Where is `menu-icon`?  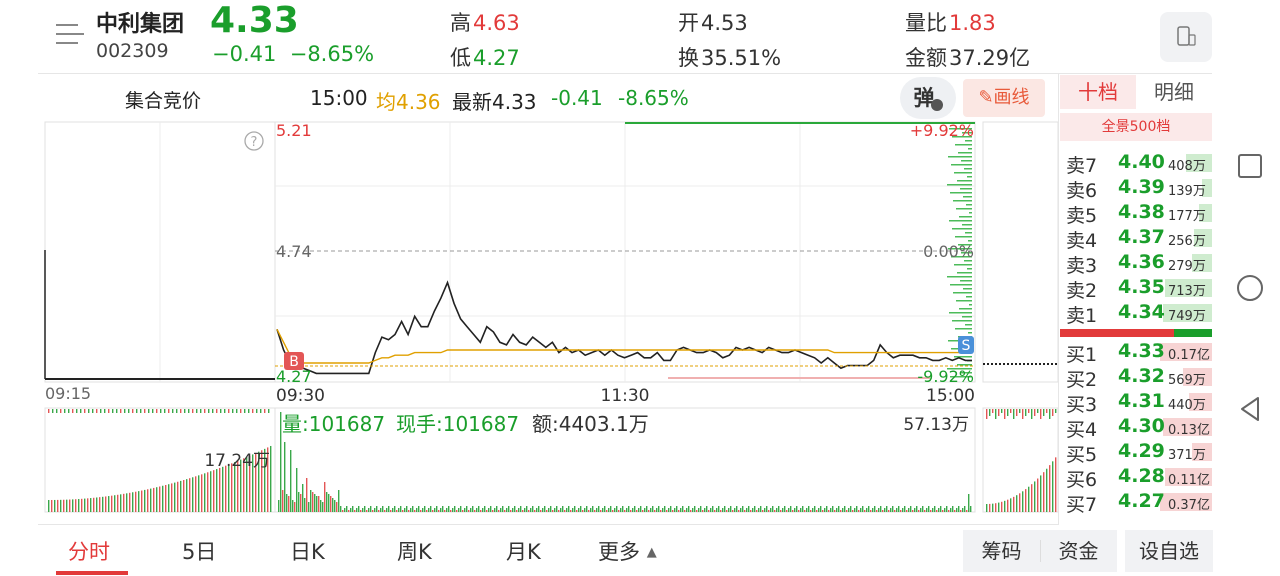
menu-icon is located at coordinates (70, 34).